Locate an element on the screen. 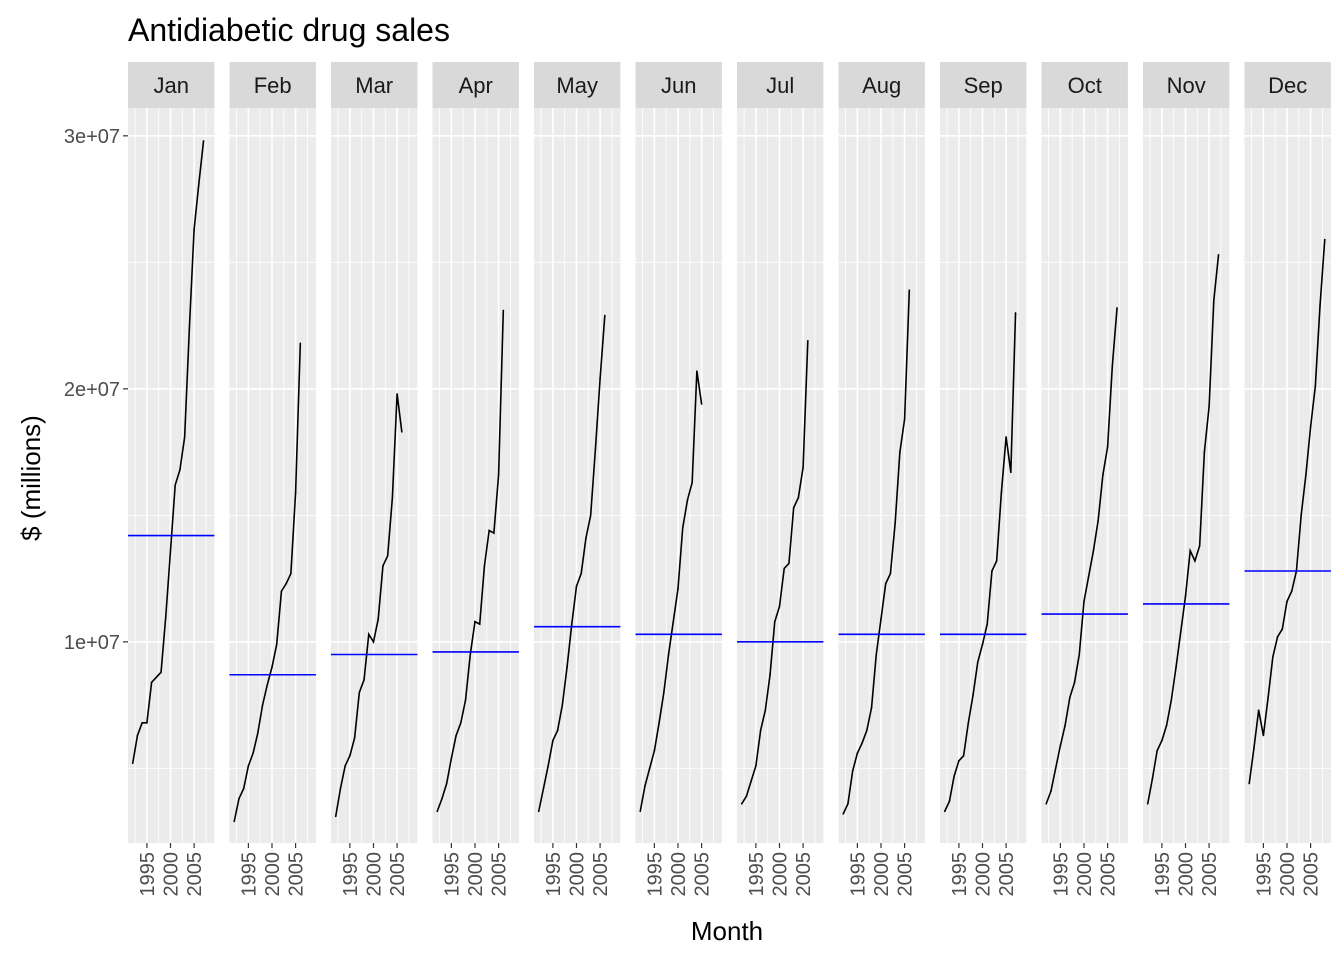 This screenshot has width=1344, height=965. facet-strip-label: Apr is located at coordinates (476, 85).